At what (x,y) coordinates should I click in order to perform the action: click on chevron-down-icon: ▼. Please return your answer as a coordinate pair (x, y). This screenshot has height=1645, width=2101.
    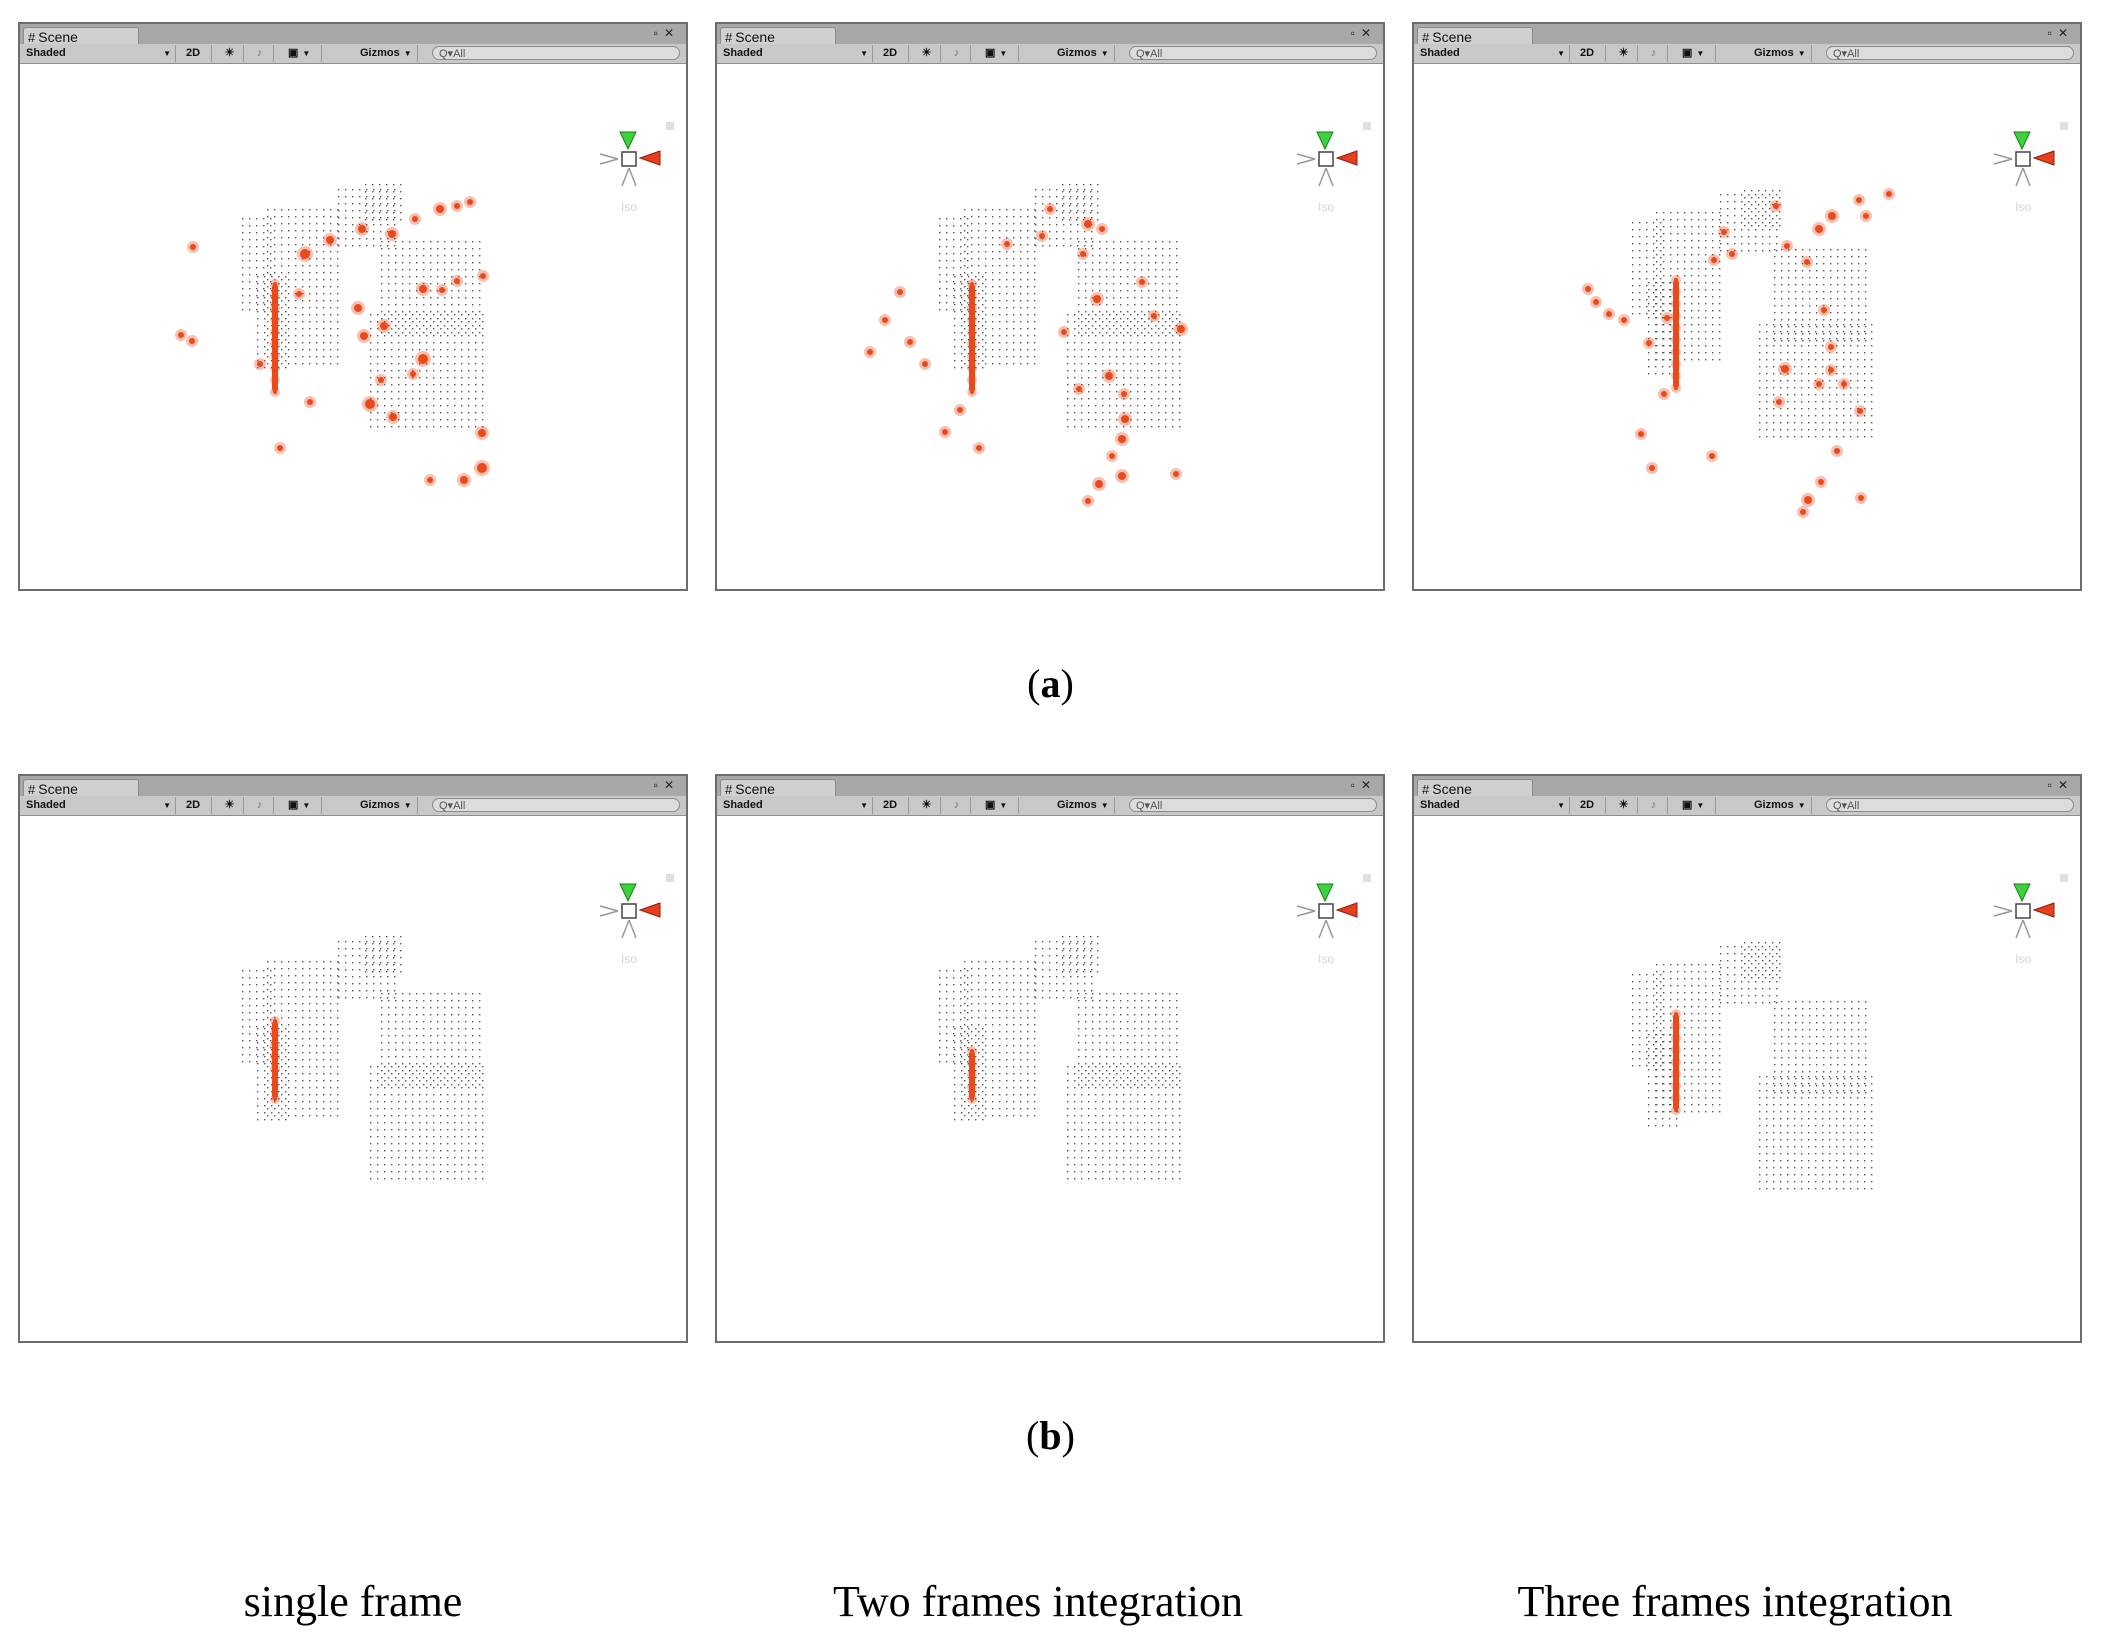
    Looking at the image, I should click on (1104, 53).